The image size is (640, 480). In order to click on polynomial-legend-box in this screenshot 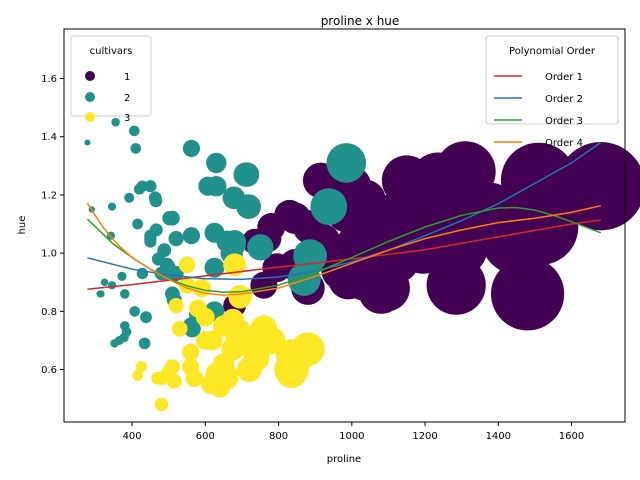, I will do `click(552, 80)`.